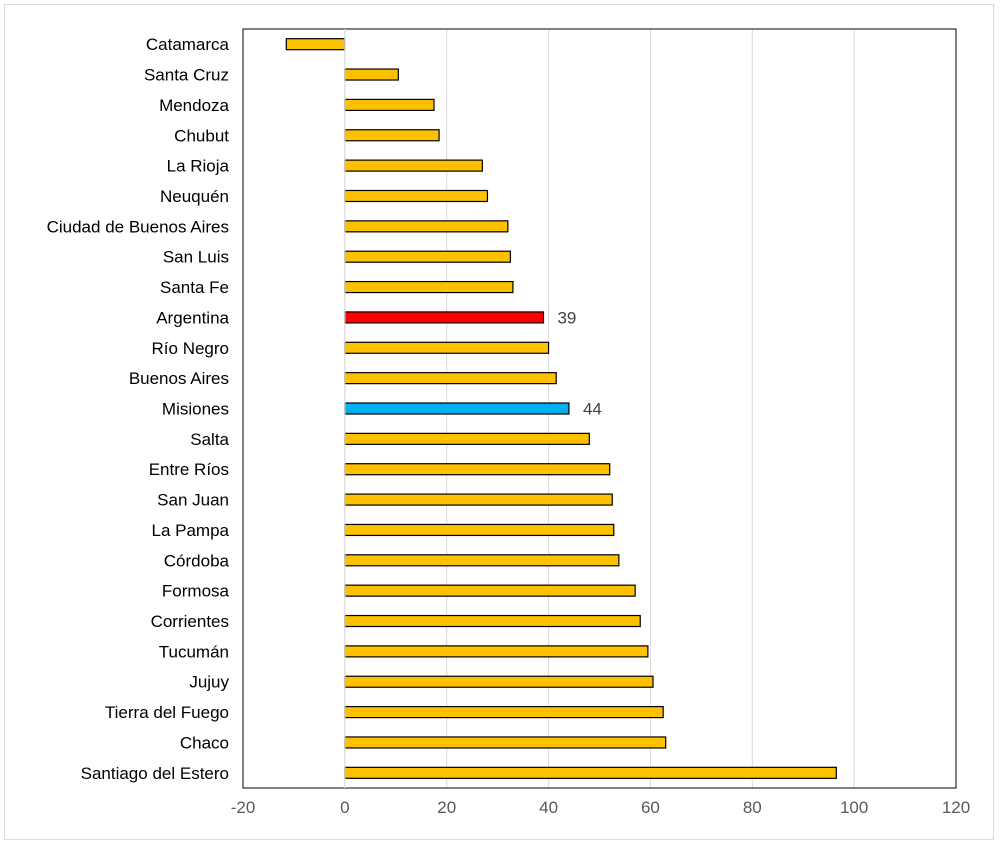 The image size is (1000, 846). Describe the element at coordinates (197, 560) in the screenshot. I see `category-label: Córdoba` at that location.